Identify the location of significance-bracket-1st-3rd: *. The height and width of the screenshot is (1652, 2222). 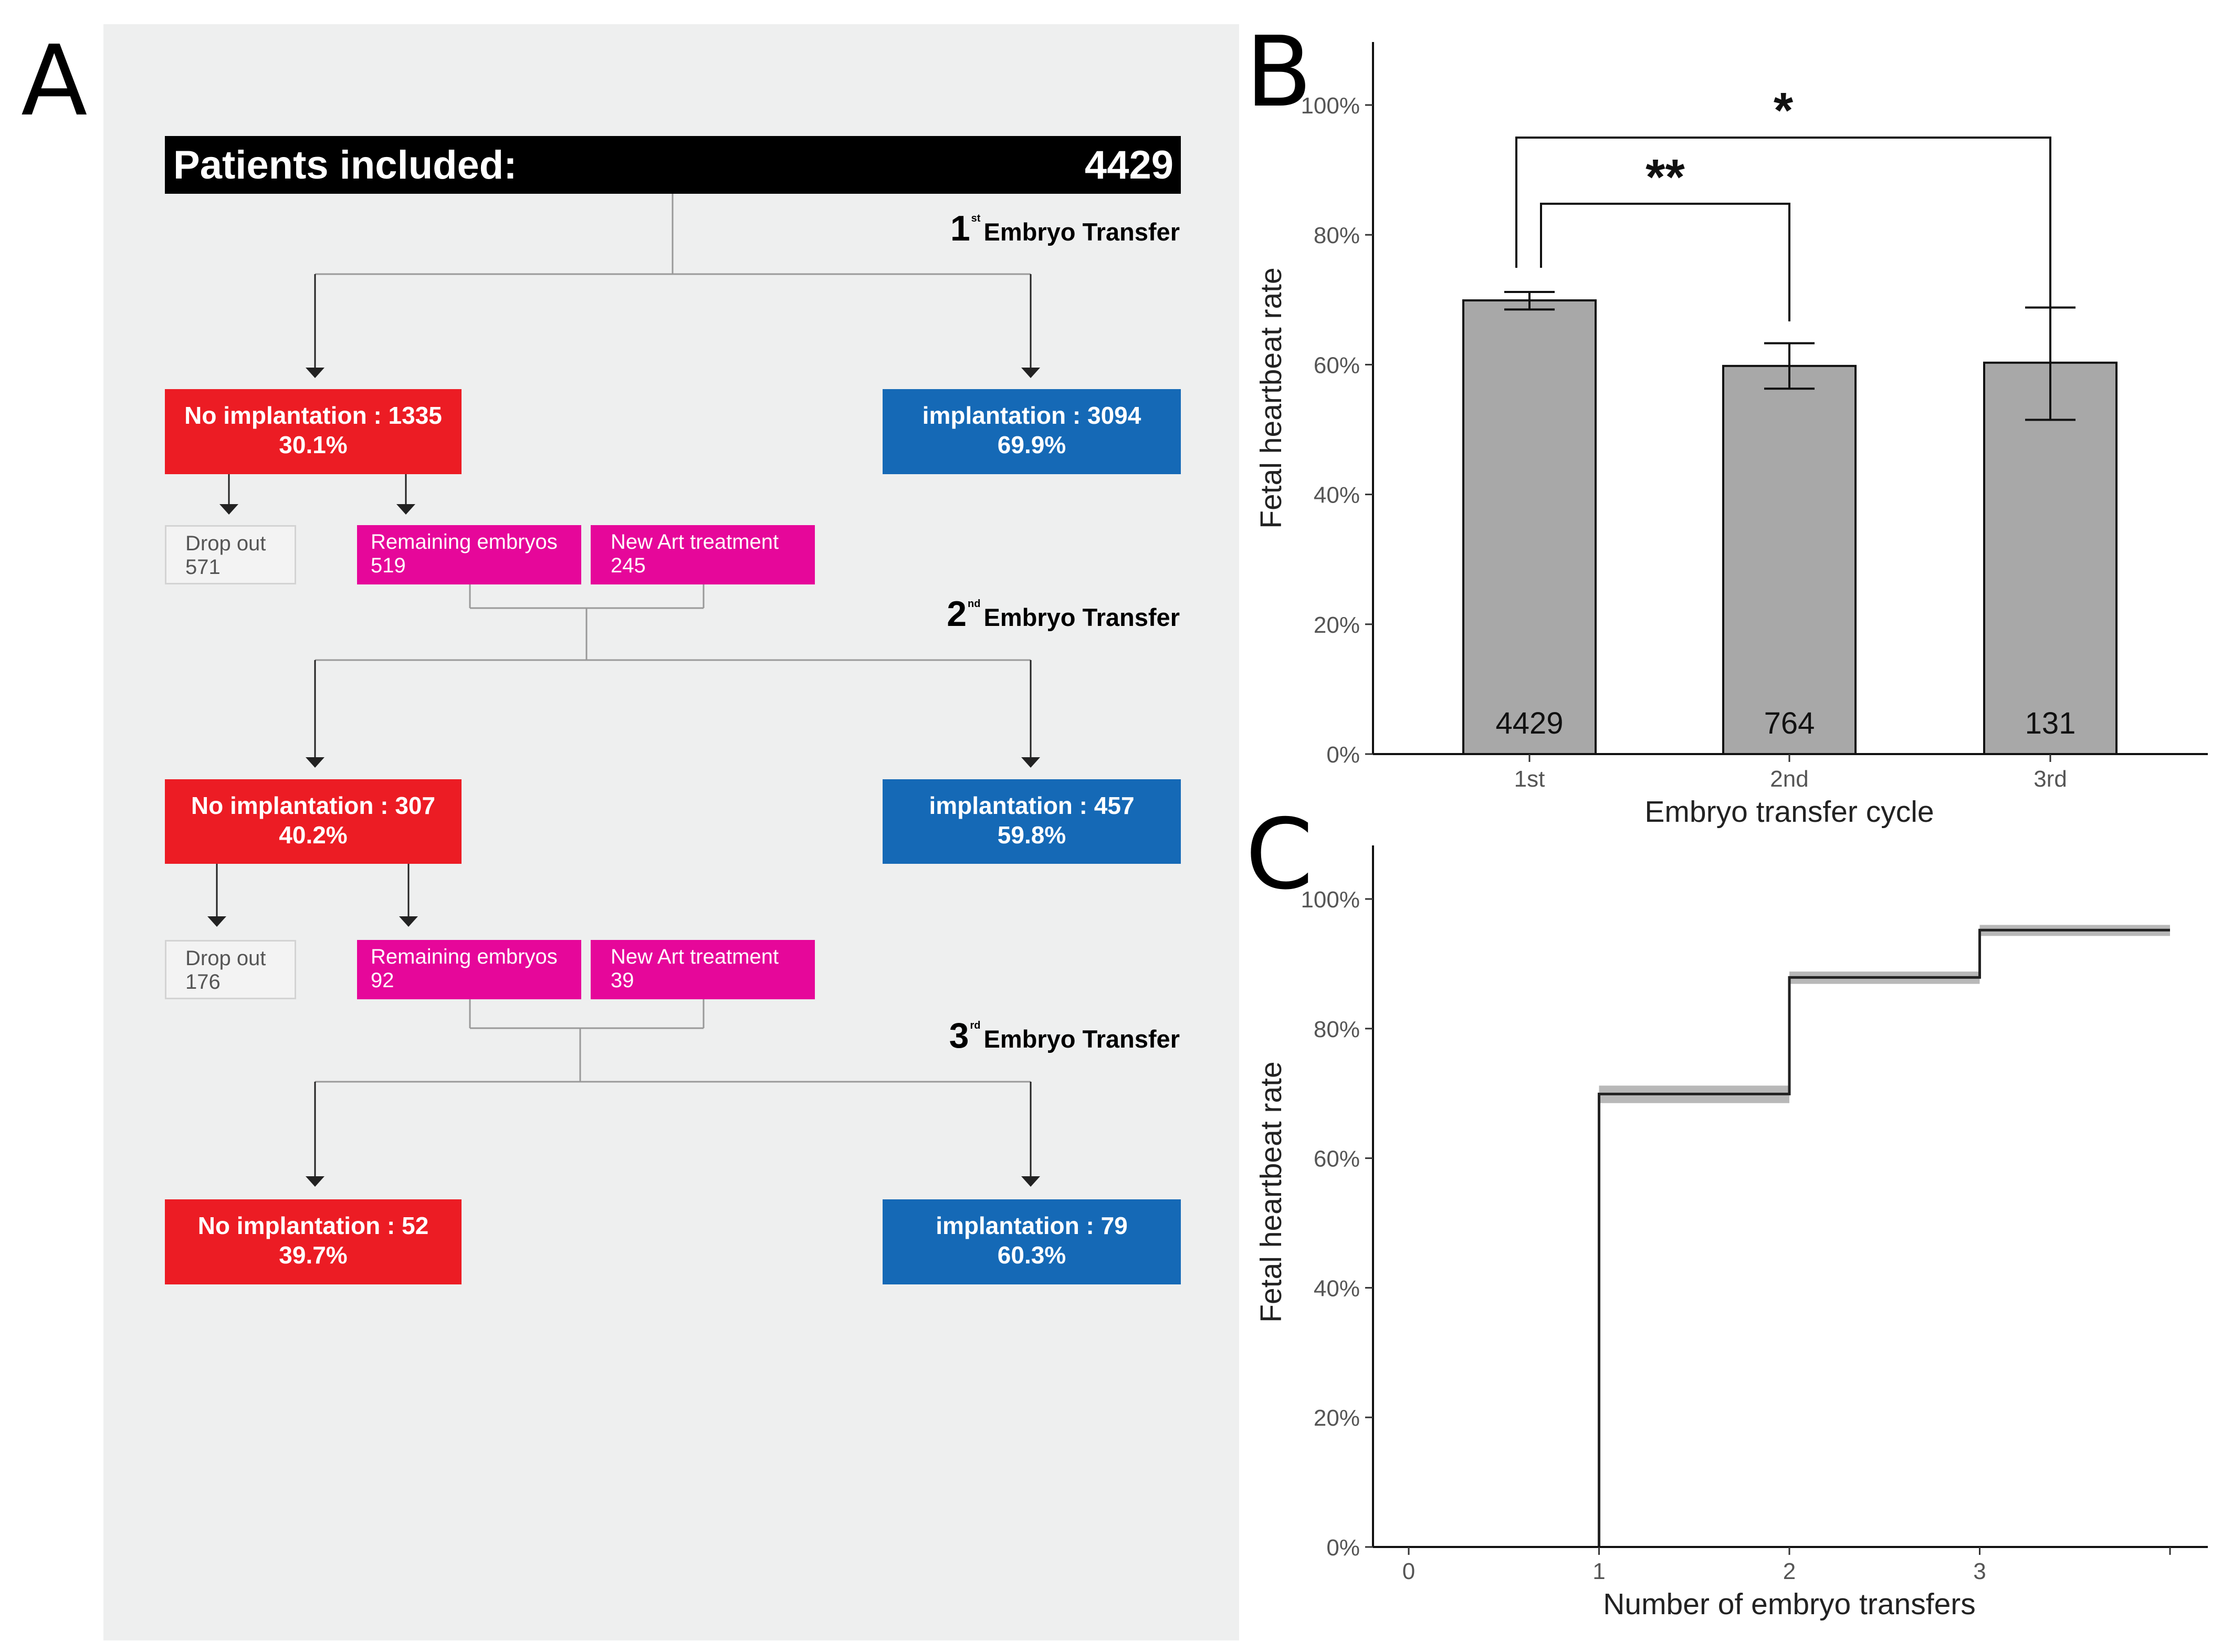
(1783, 195).